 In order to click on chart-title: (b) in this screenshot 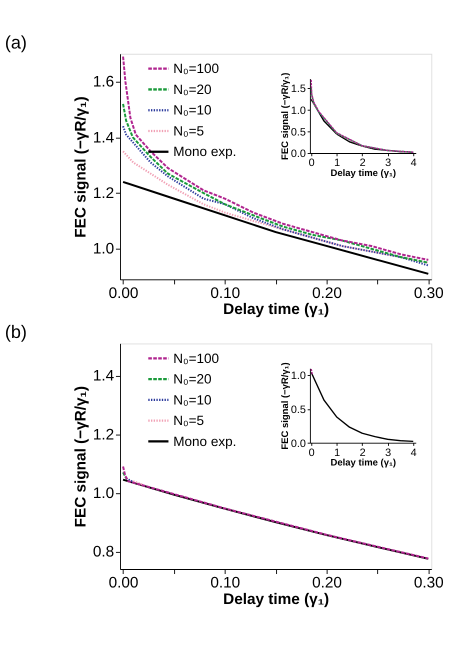, I will do `click(15, 332)`.